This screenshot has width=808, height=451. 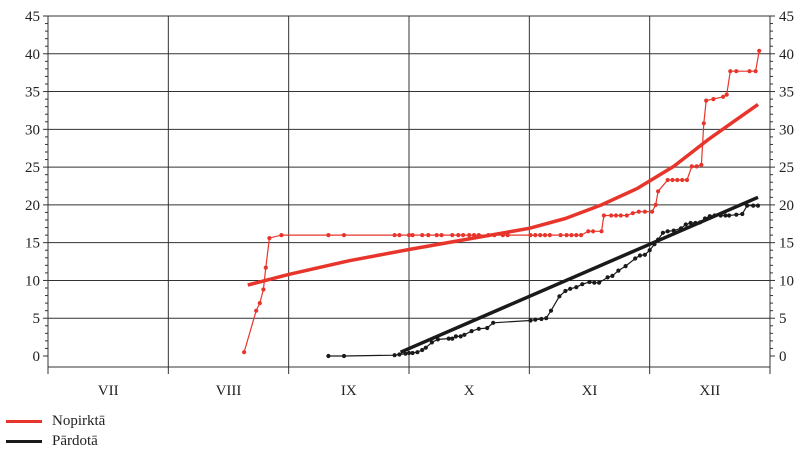 I want to click on x-tick-label-XI: XI, so click(x=590, y=391).